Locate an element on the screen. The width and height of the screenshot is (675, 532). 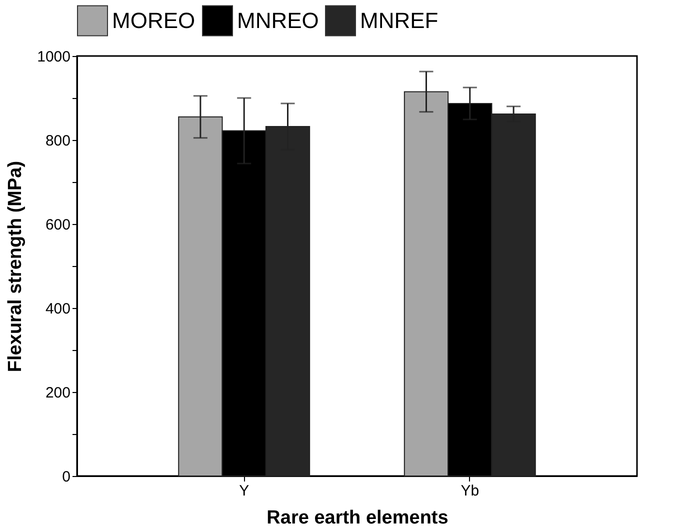
x-axis-title: Rare earth elements is located at coordinates (357, 518).